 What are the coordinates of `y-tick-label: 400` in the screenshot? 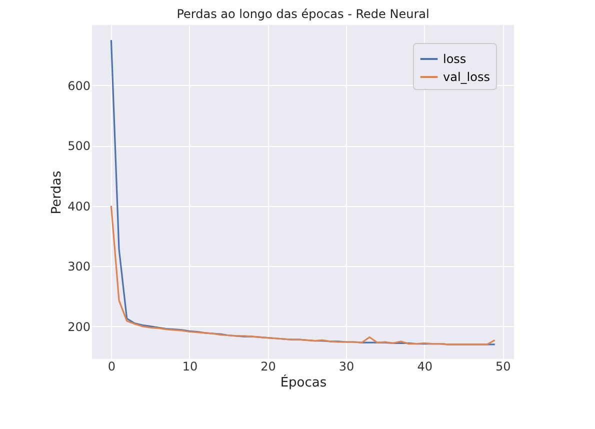 It's located at (79, 206).